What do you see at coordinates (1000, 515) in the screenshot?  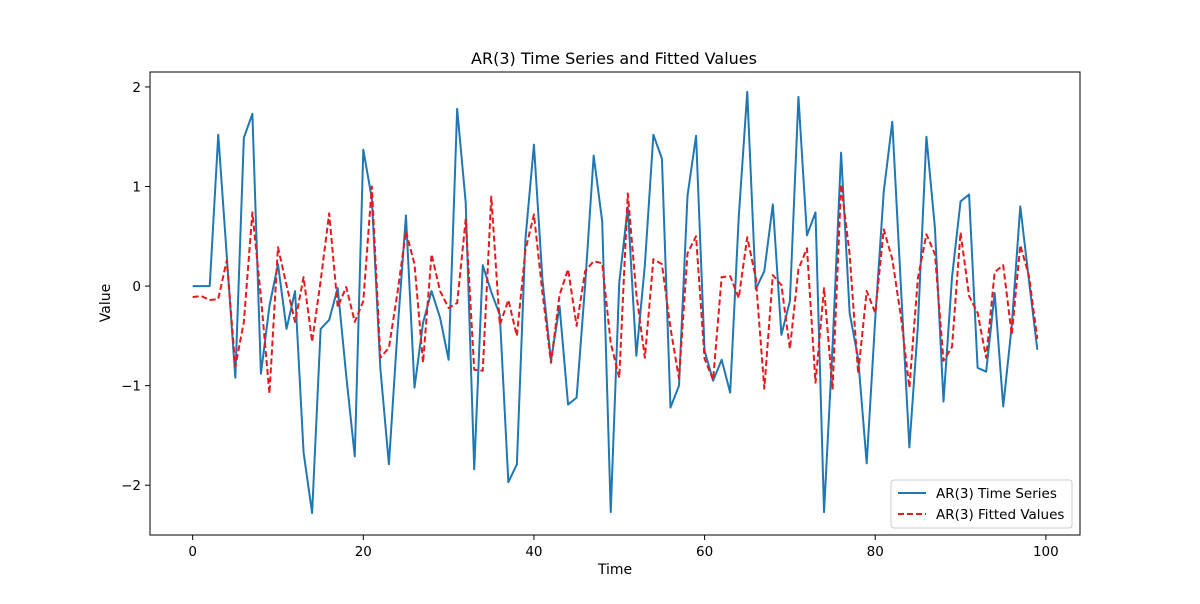 I see `legend-label-series-2: AR(3) Fitted Values` at bounding box center [1000, 515].